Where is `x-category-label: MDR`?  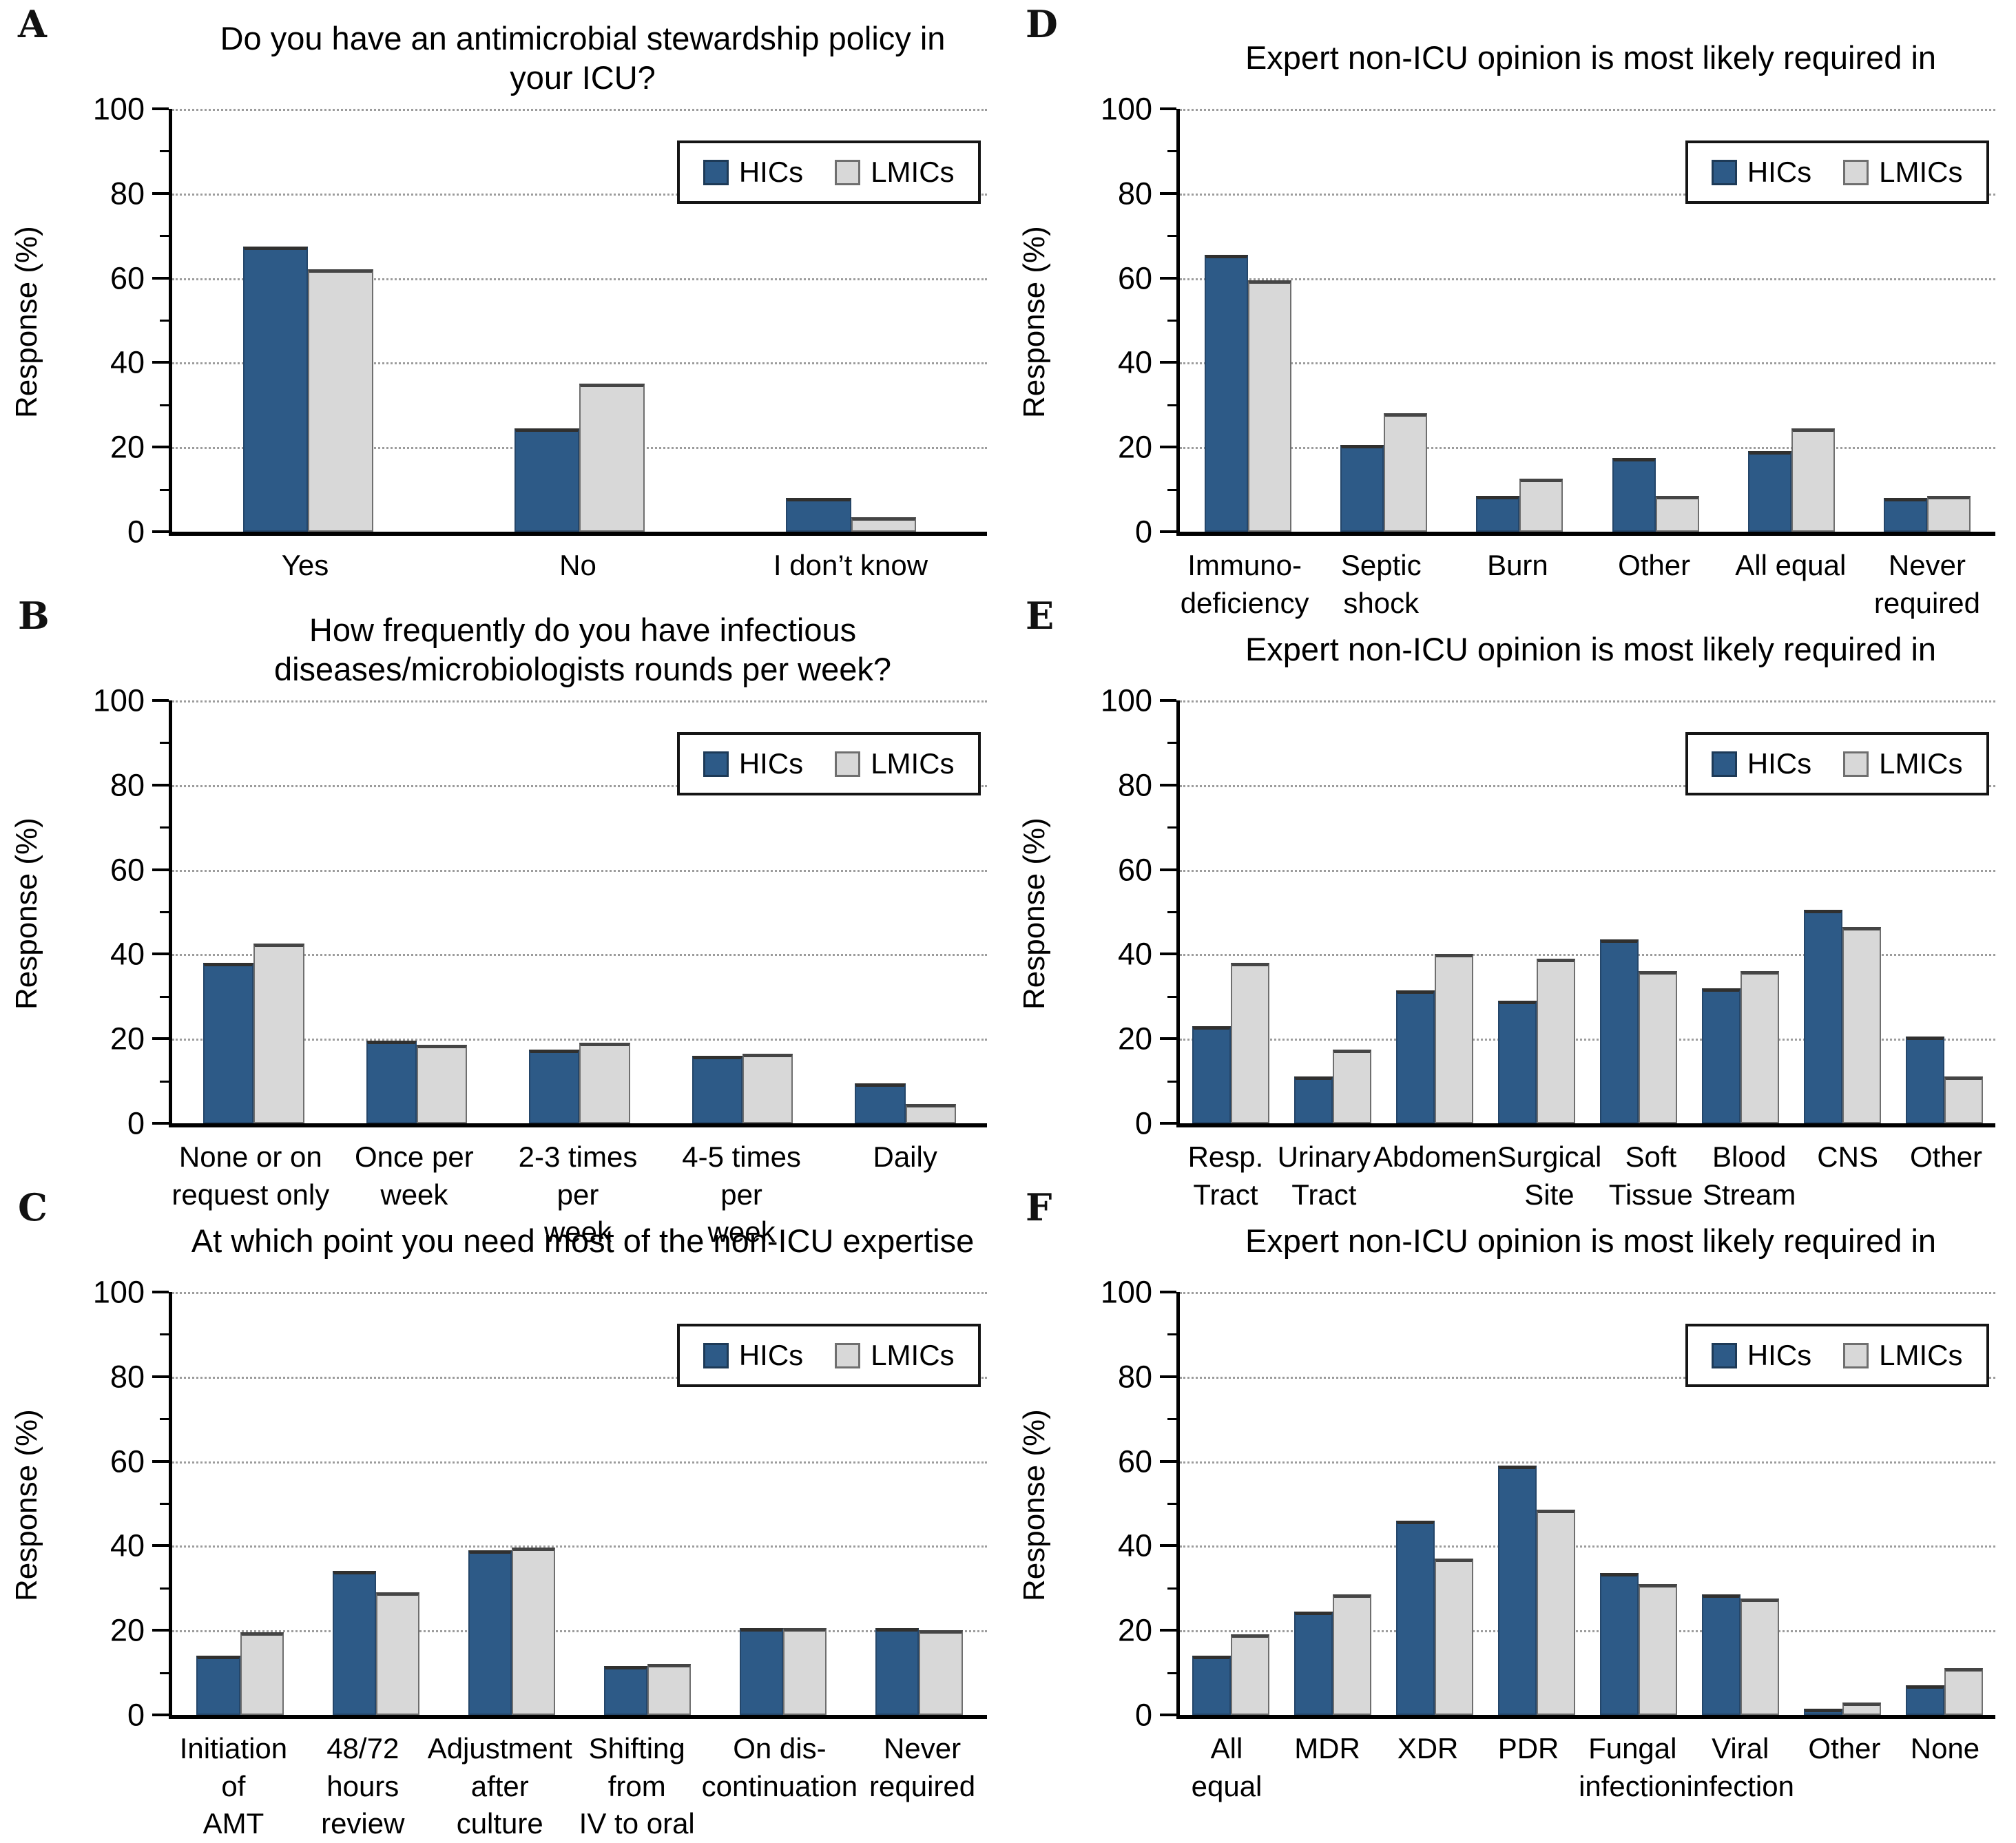
x-category-label: MDR is located at coordinates (1327, 1748).